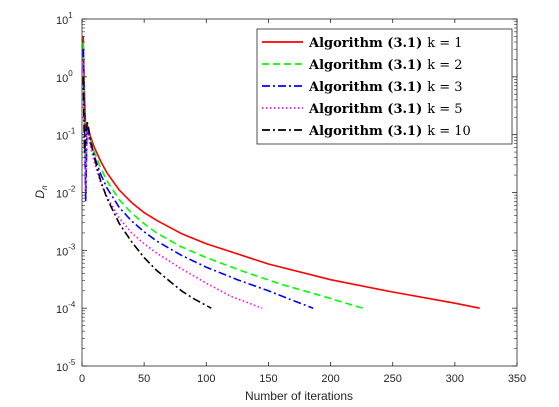 This screenshot has width=559, height=407. Describe the element at coordinates (206, 379) in the screenshot. I see `x-tick-label: 100` at that location.